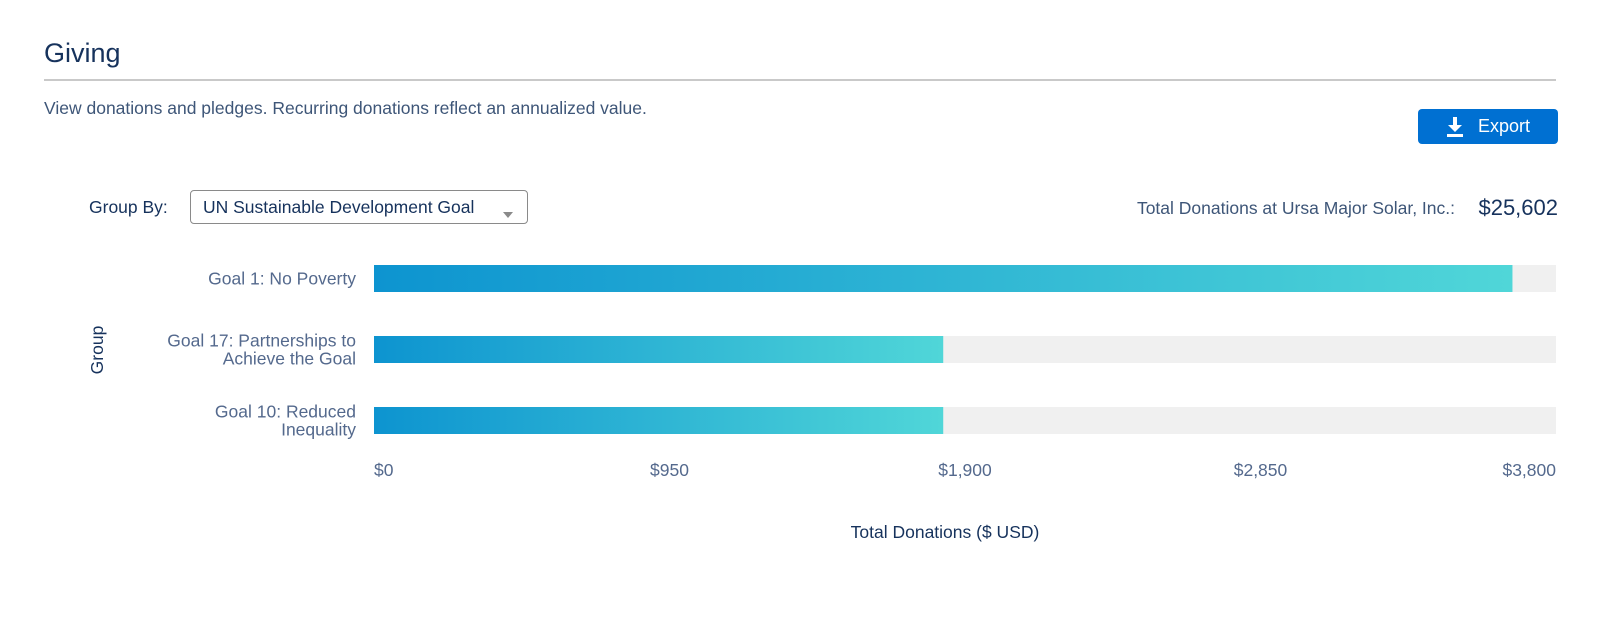  I want to click on x-tick-label: $3,800, so click(1529, 470).